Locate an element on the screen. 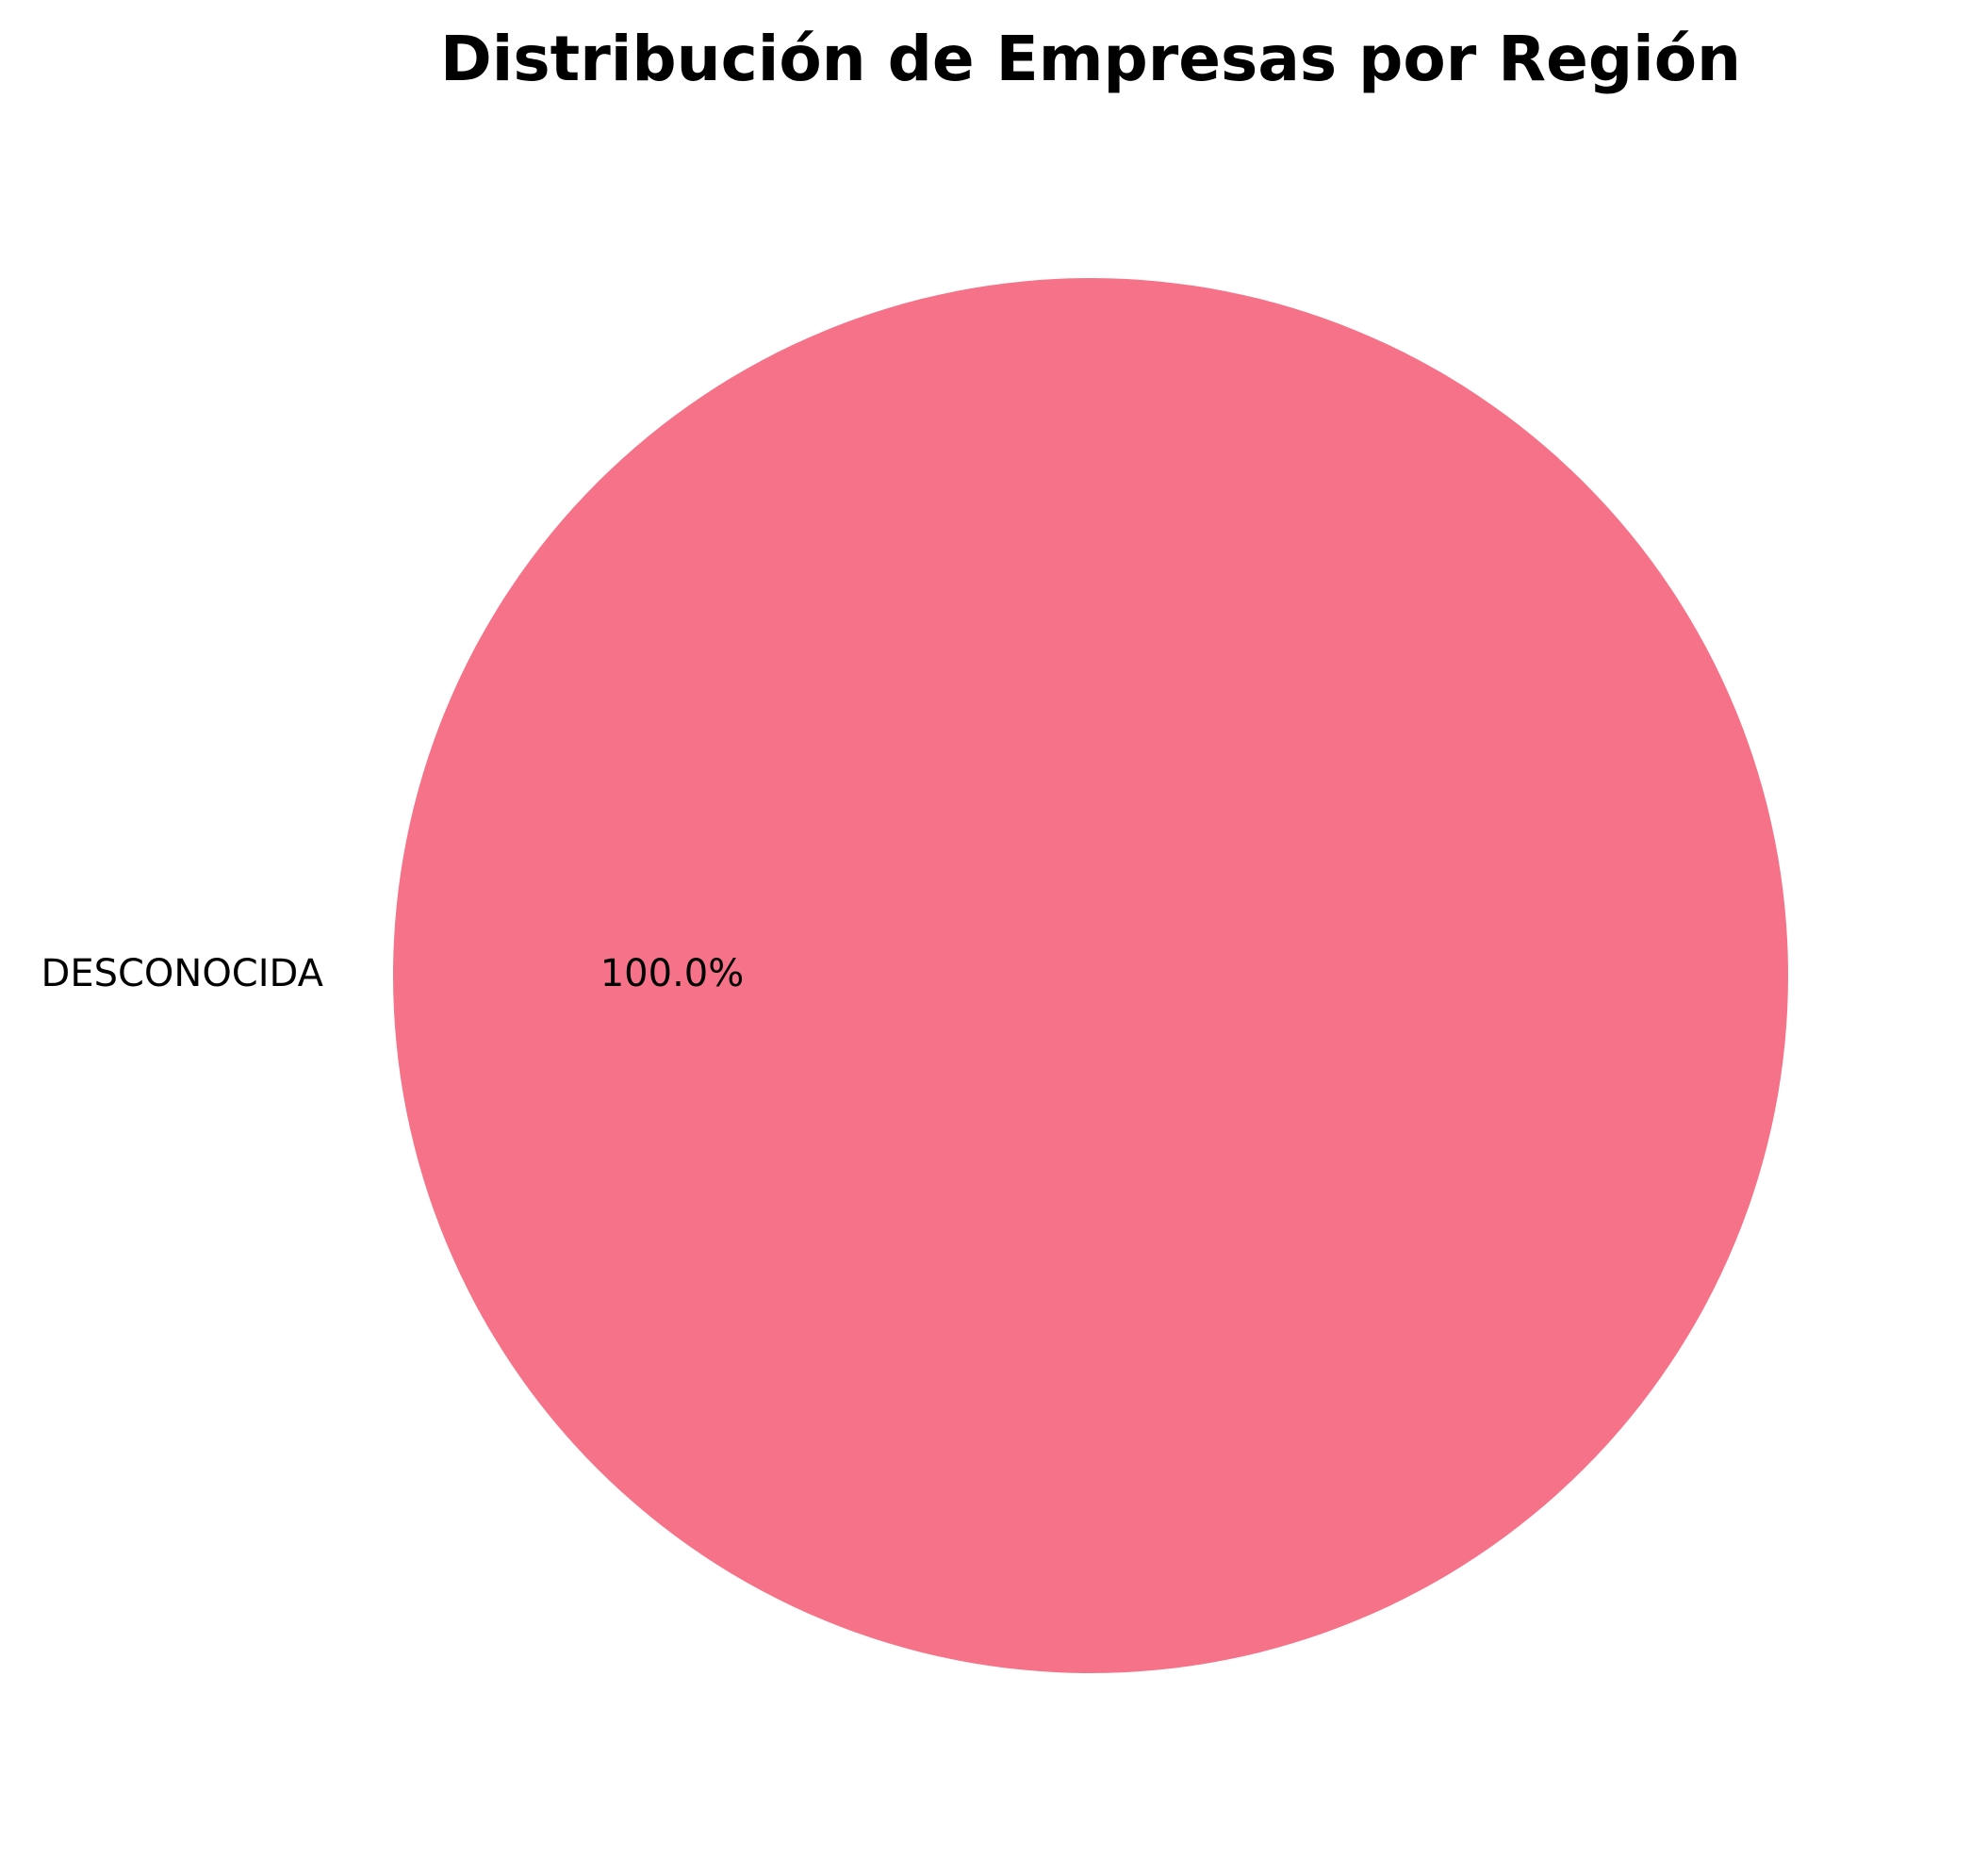 Image resolution: width=1988 pixels, height=1873 pixels. slice-label: DESCONOCIDA is located at coordinates (183, 973).